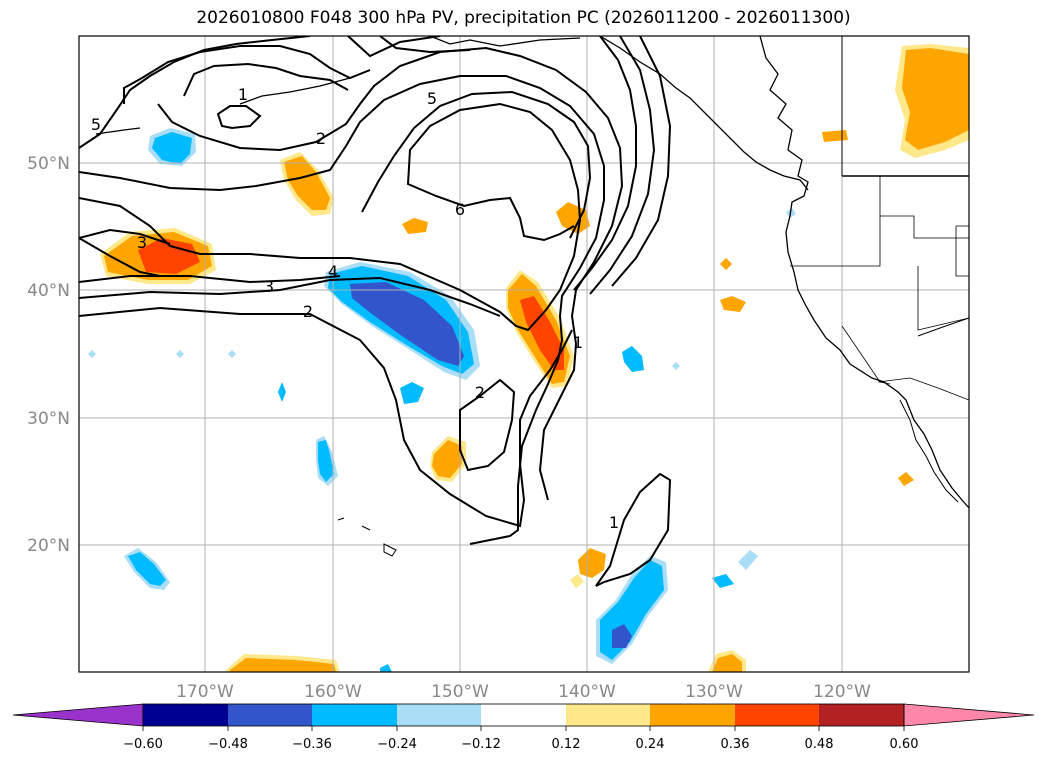  Describe the element at coordinates (48, 291) in the screenshot. I see `lat-label-40n: 40°N` at that location.